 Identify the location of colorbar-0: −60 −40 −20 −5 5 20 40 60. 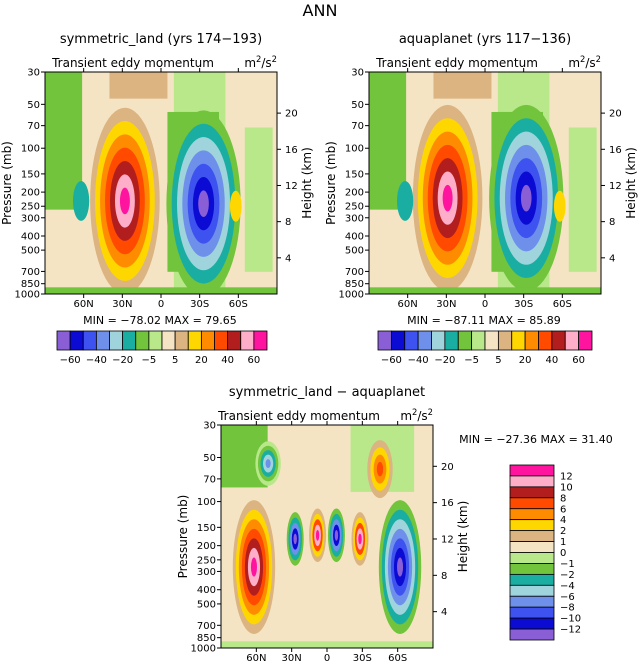
(162, 348).